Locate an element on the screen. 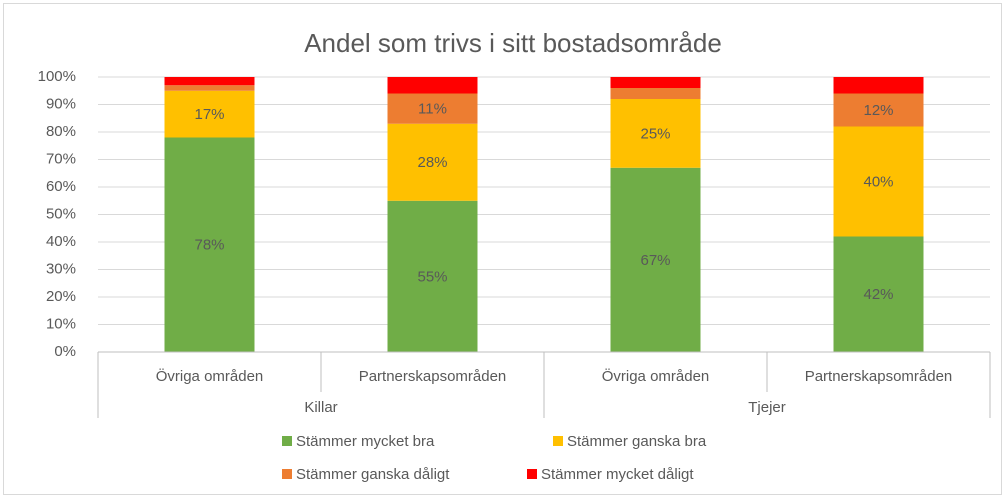  y-tick-label: 20% is located at coordinates (61, 296).